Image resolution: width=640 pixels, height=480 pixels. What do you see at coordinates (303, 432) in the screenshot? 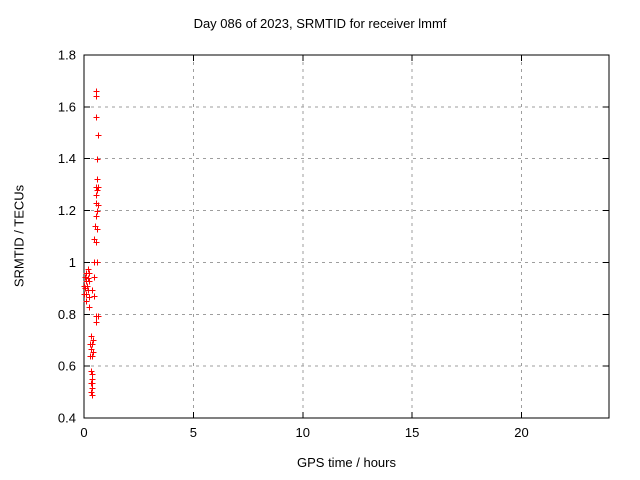
I see `x-tick-label: 10` at bounding box center [303, 432].